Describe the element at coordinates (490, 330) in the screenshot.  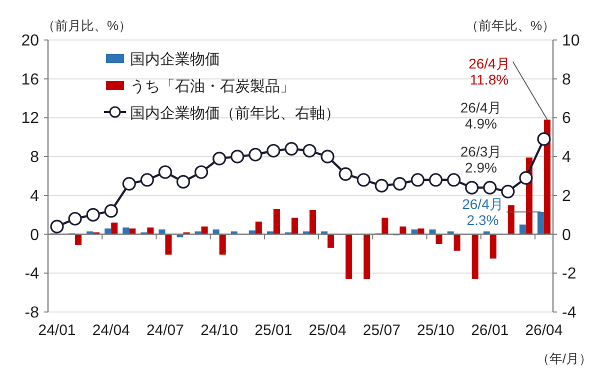
I see `x-tick-label: 26/01` at that location.